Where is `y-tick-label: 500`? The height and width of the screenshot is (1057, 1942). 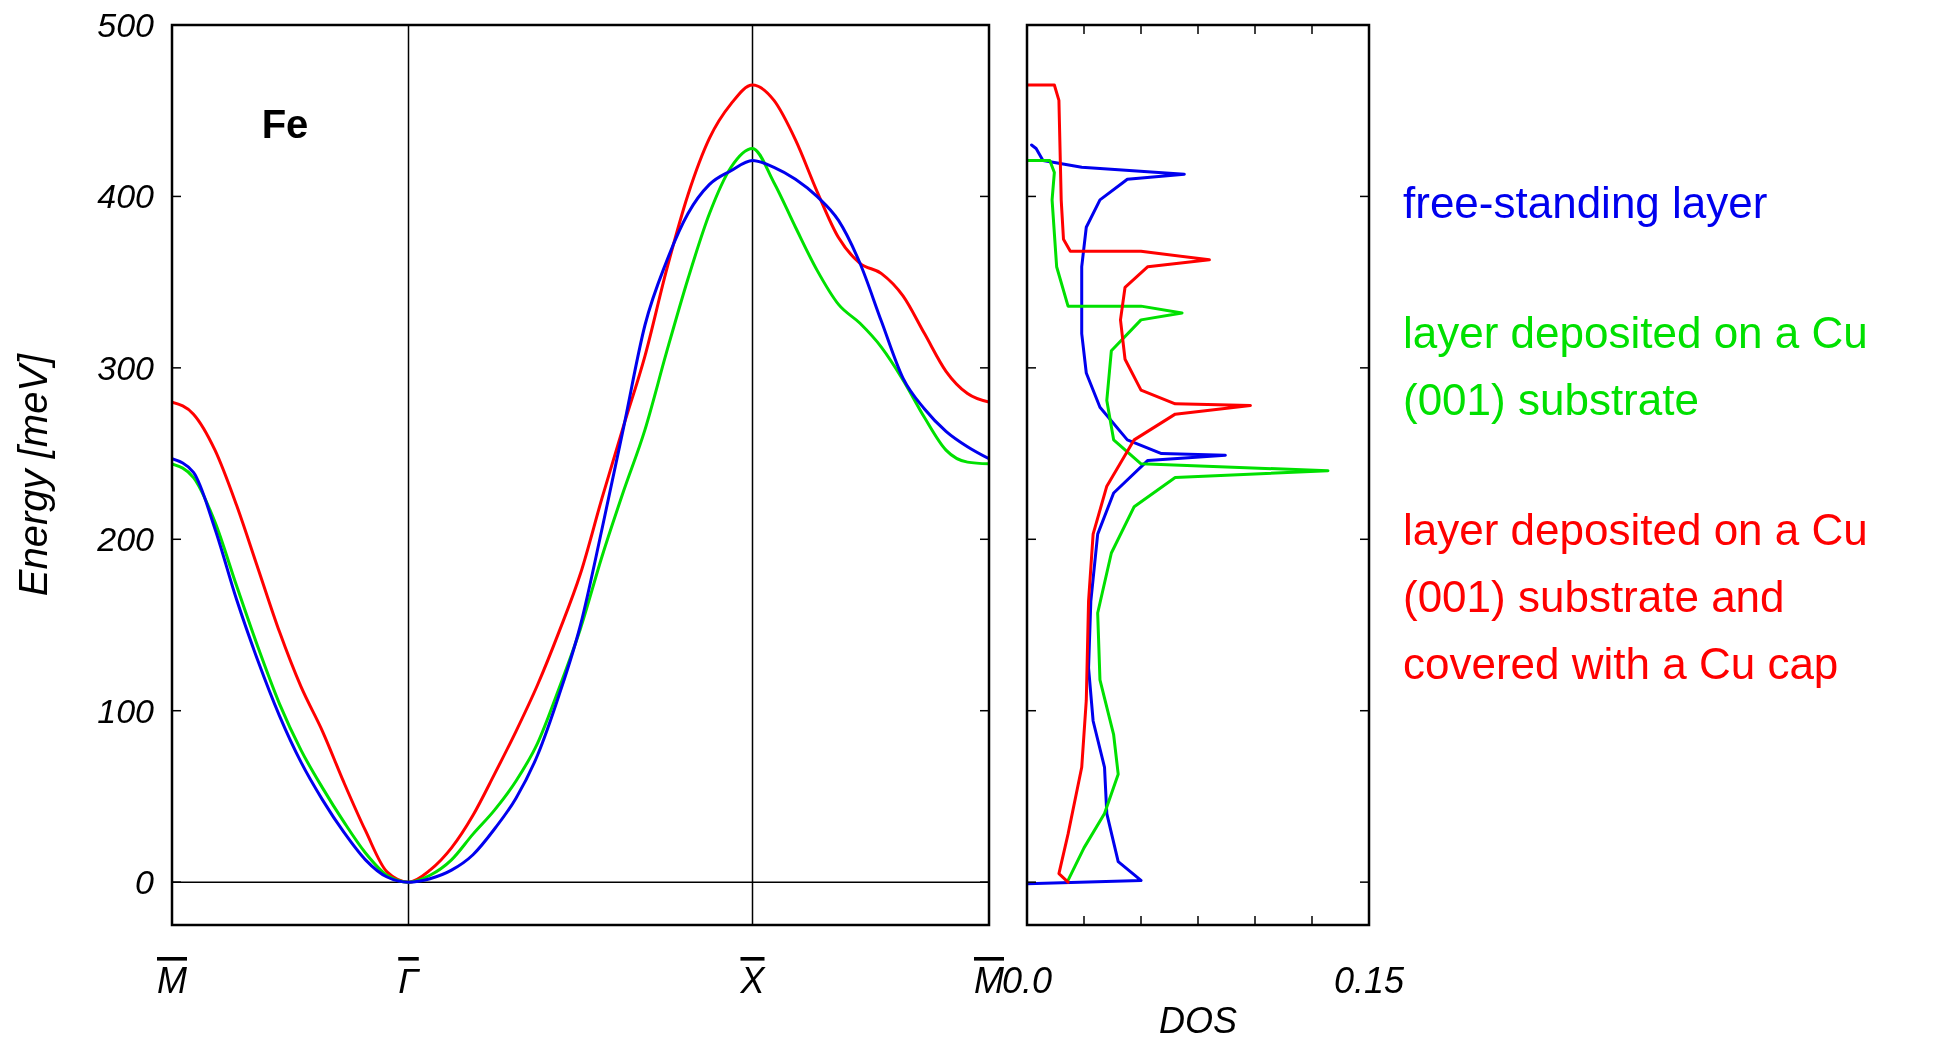
y-tick-label: 500 is located at coordinates (126, 24).